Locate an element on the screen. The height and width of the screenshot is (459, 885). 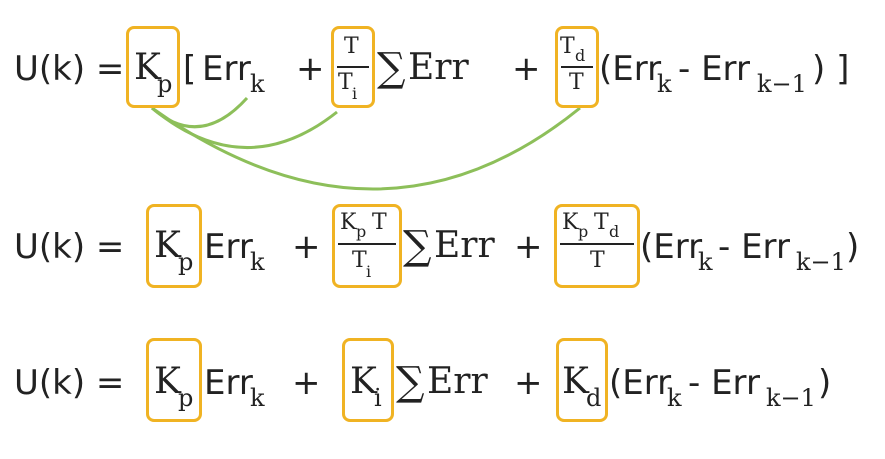
kd-subscript: d is located at coordinates (594, 398).